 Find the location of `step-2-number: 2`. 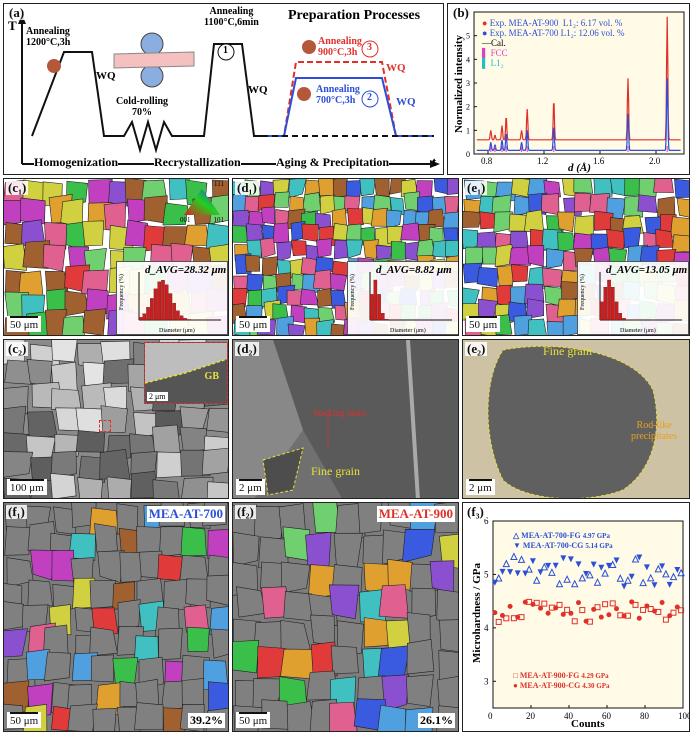

step-2-number: 2 is located at coordinates (369, 97).